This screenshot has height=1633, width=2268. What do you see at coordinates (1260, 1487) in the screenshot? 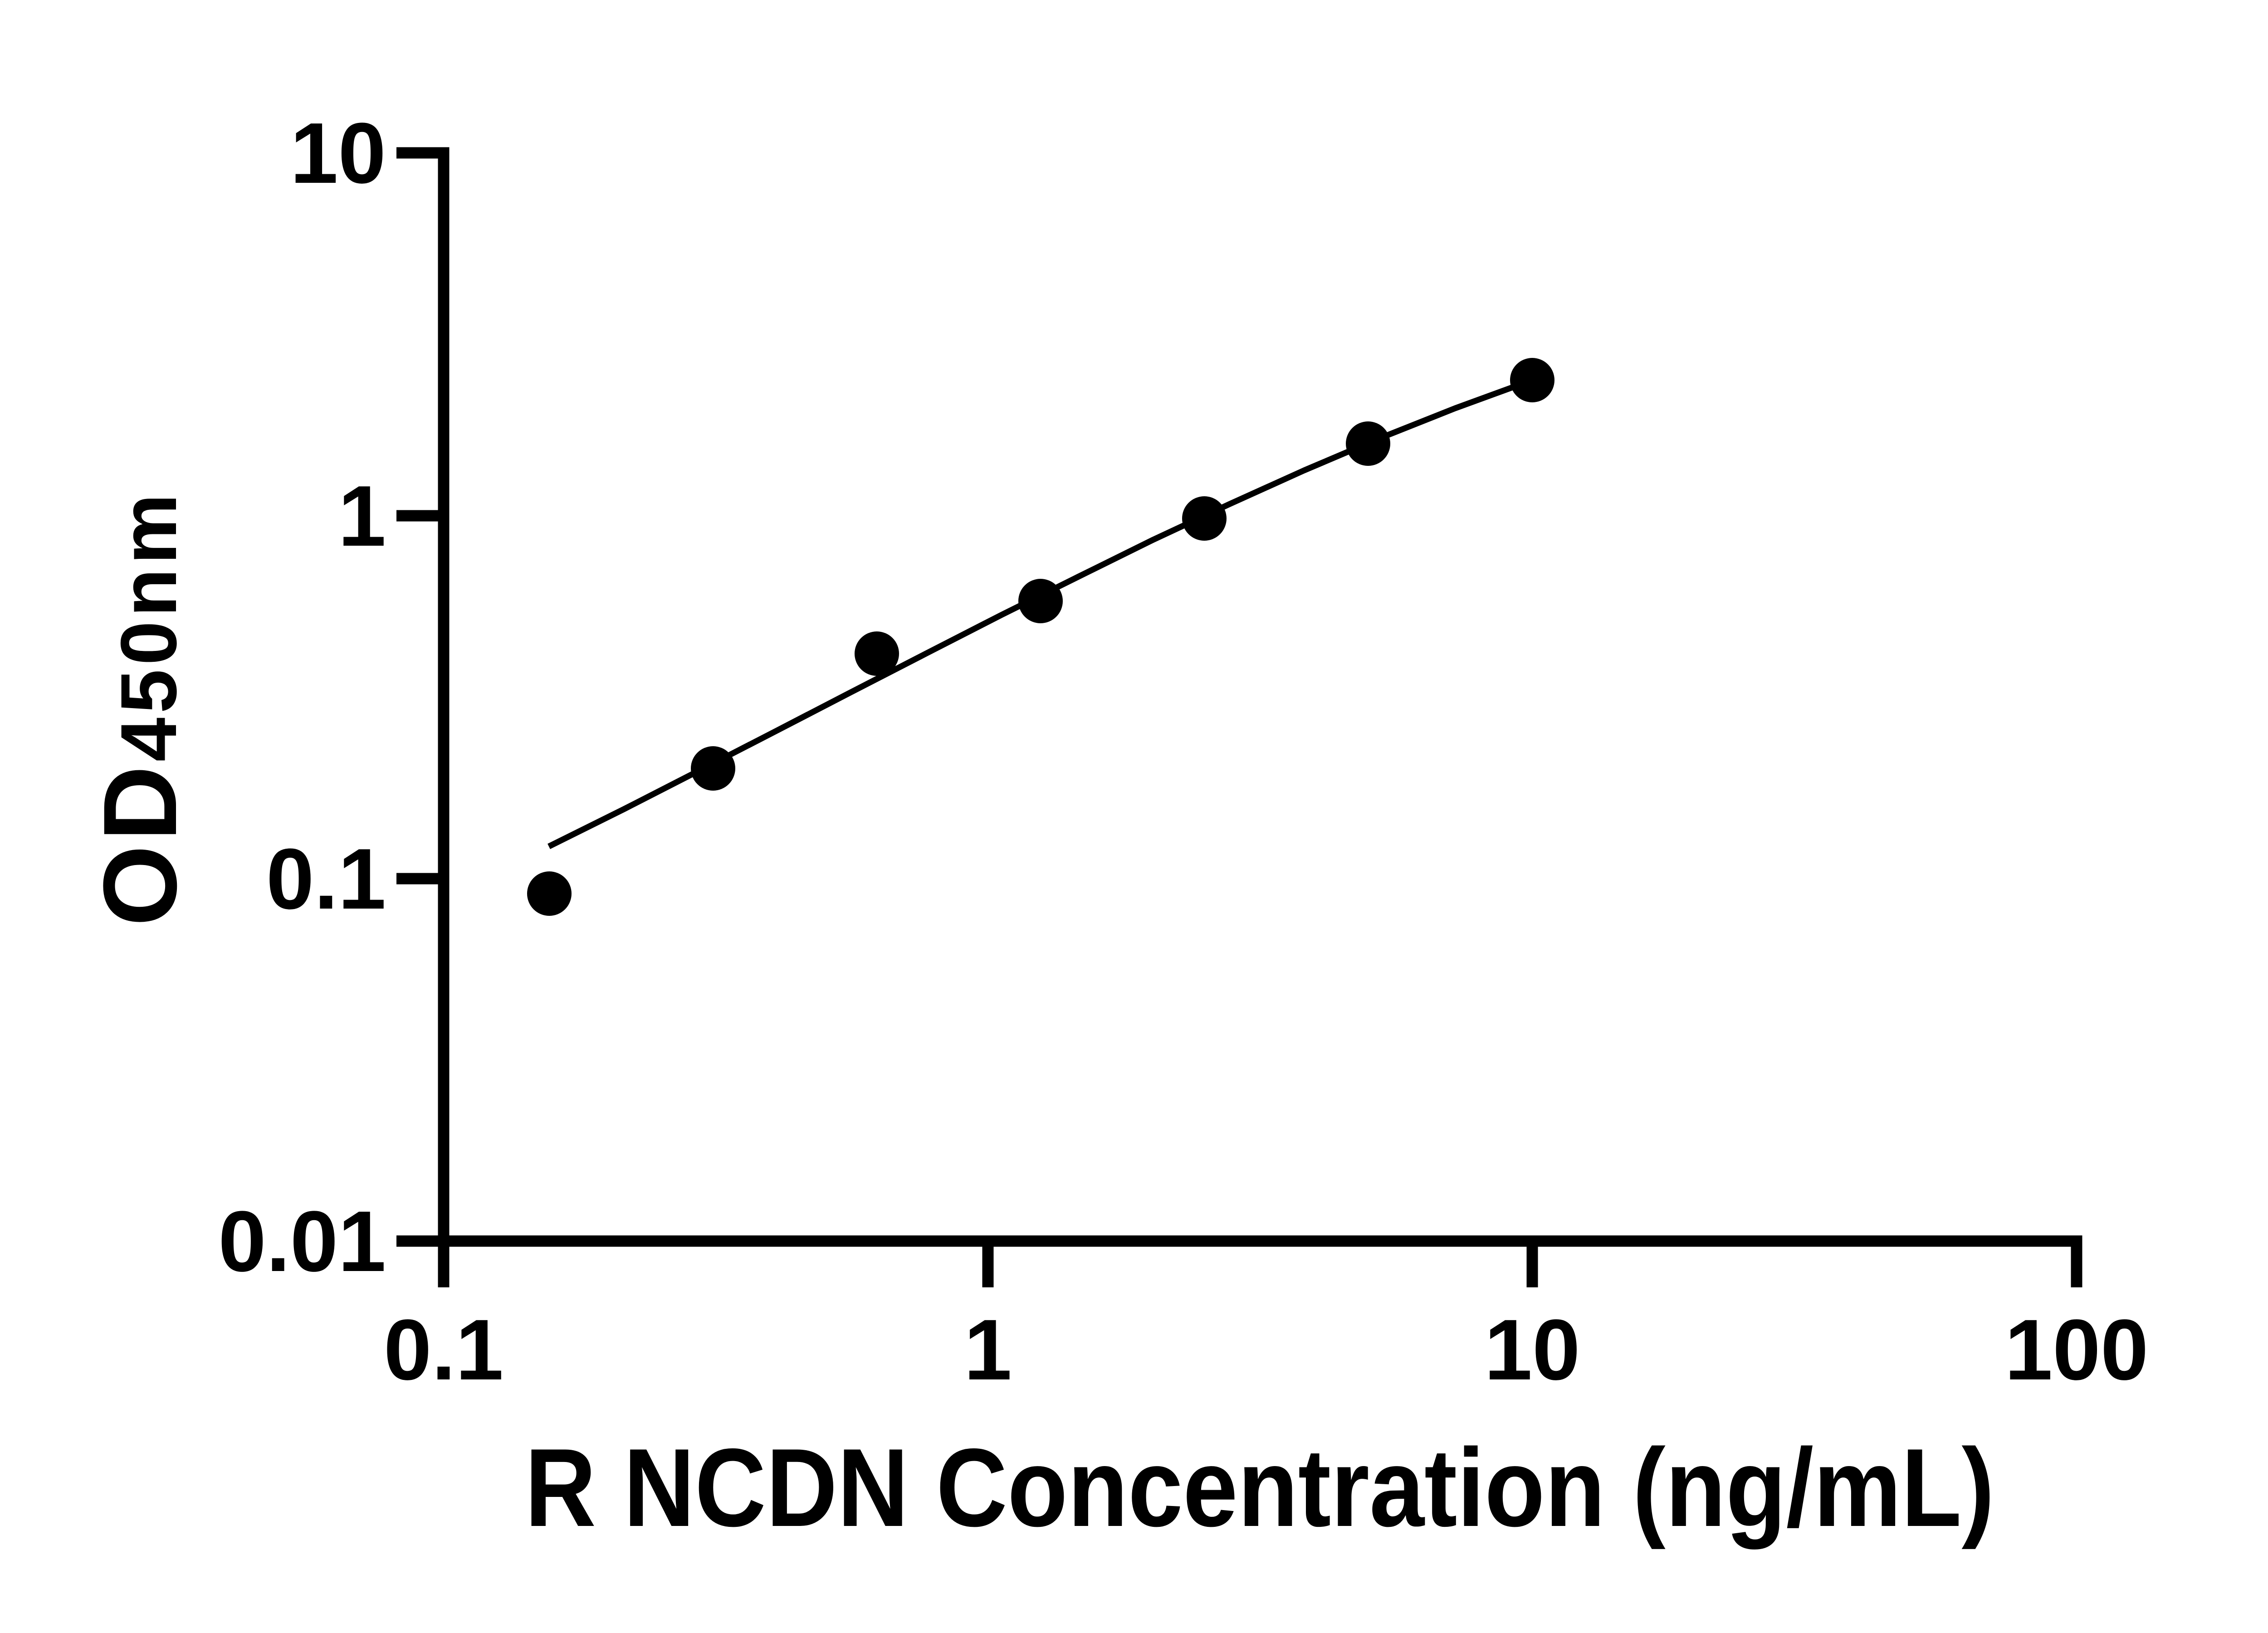
I see `svg-text: R NCDN Concentration (ng/mL)` at bounding box center [1260, 1487].